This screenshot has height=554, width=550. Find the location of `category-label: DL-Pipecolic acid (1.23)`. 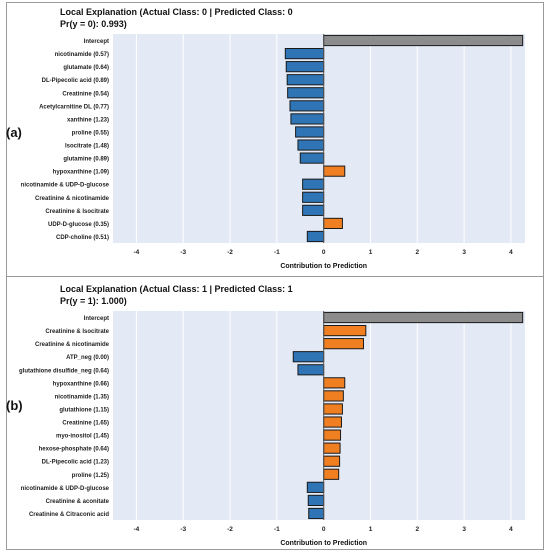

category-label: DL-Pipecolic acid (1.23) is located at coordinates (75, 463).